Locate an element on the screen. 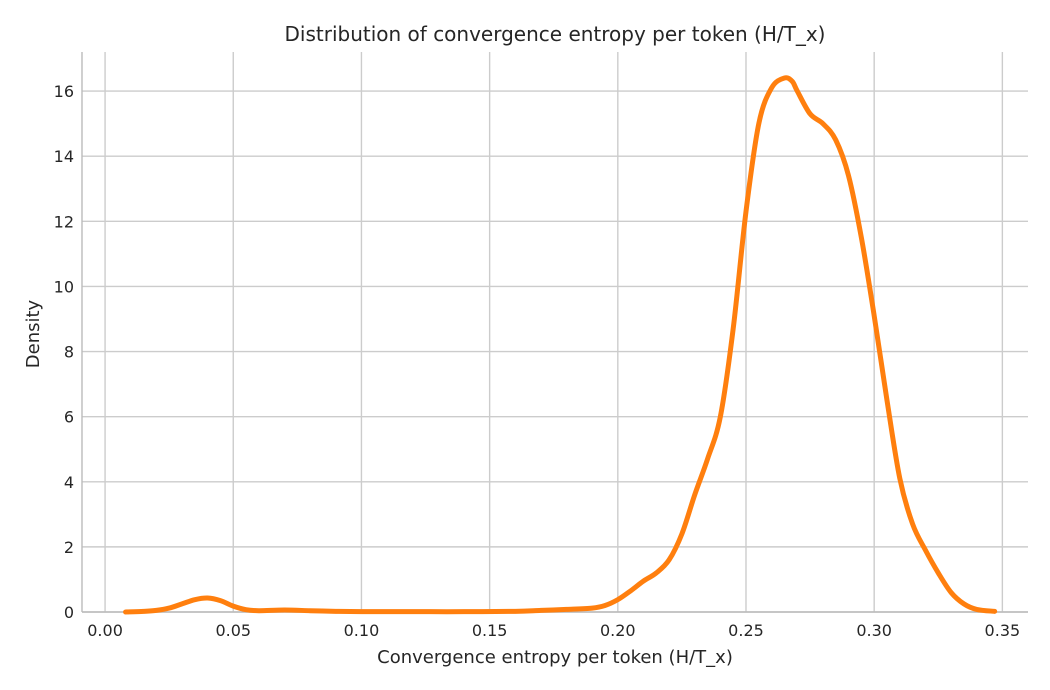 The height and width of the screenshot is (690, 1050). y-tick-labels: 0 2 4 6 8 10 12 14 16 is located at coordinates (64, 352).